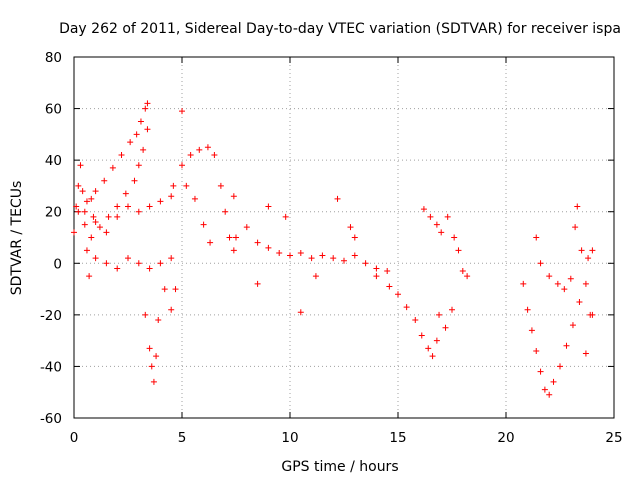  What do you see at coordinates (119, 183) in the screenshot?
I see `series-arc-early-rise-b` at bounding box center [119, 183].